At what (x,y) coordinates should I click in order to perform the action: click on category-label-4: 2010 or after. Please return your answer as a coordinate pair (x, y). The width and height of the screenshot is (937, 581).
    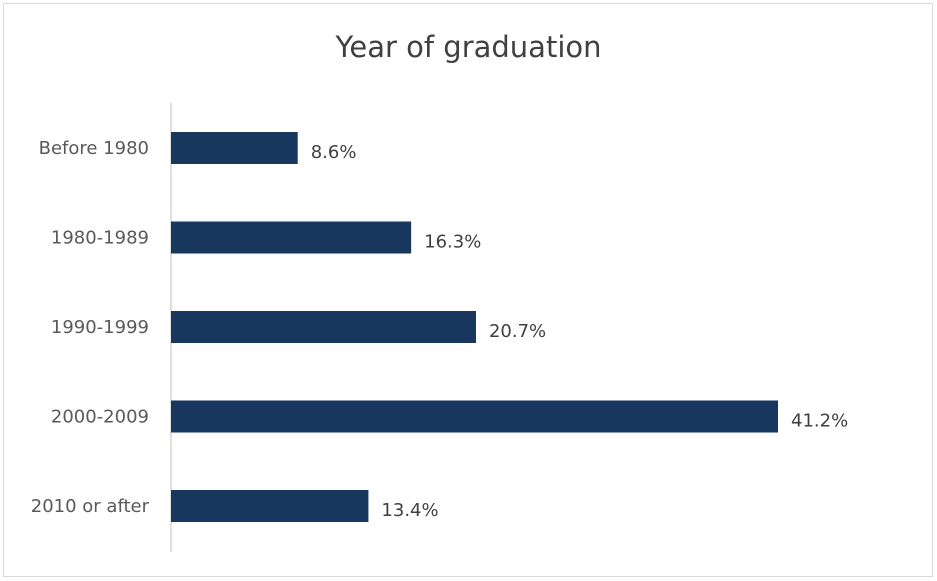
    Looking at the image, I should click on (90, 506).